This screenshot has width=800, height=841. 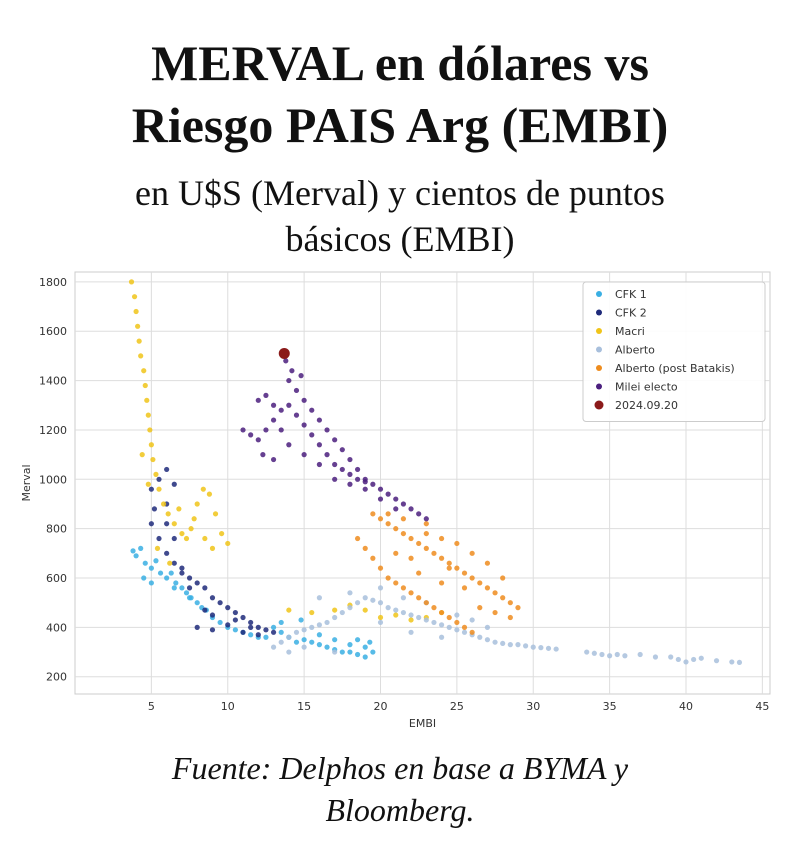 I want to click on x-tick-label: 45, so click(x=762, y=706).